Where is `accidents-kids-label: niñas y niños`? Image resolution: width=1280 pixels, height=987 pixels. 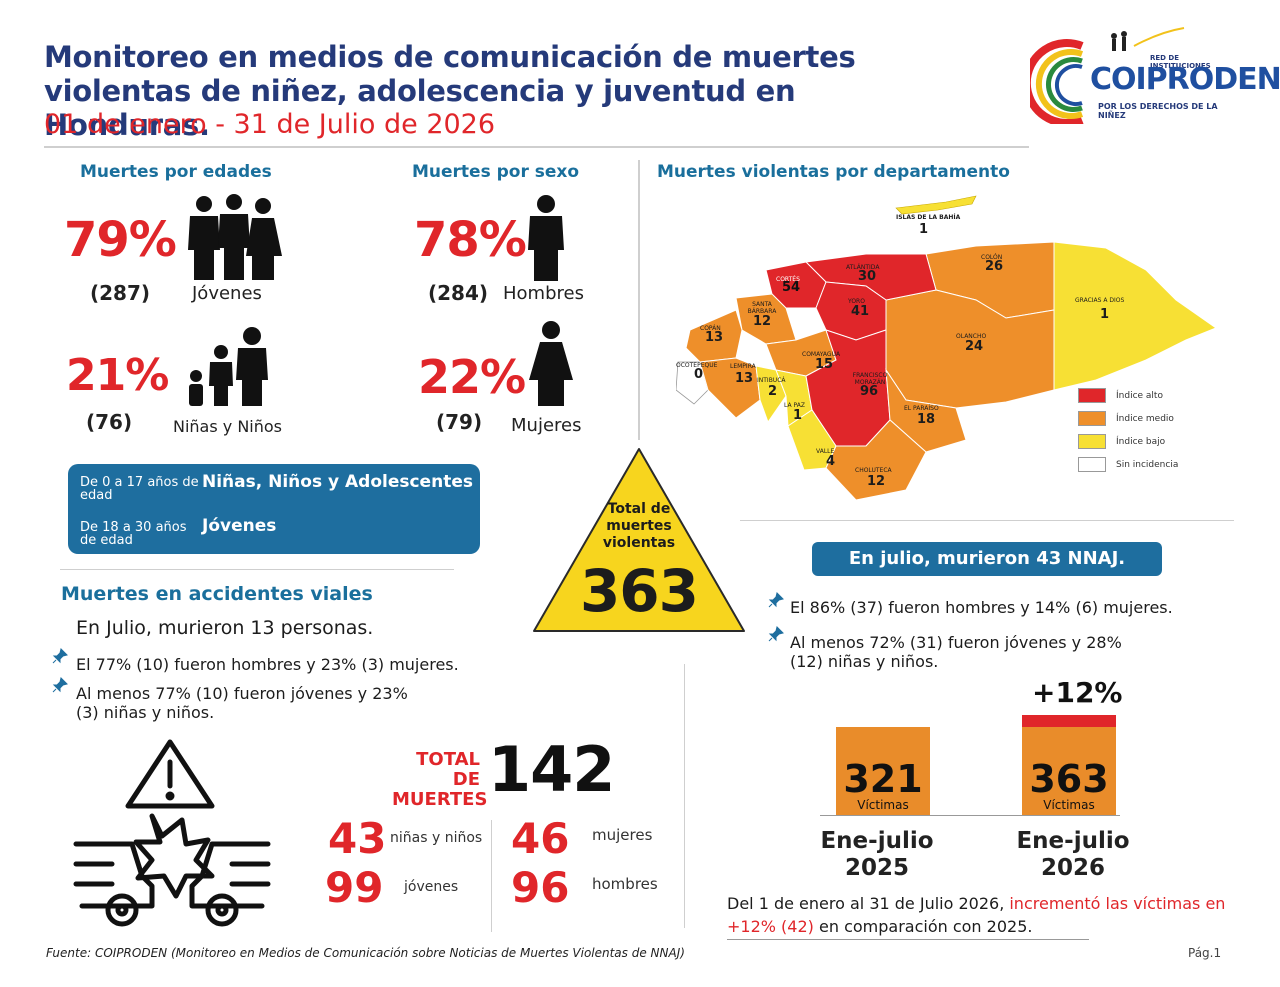
accidents-kids-label: niñas y niños is located at coordinates (436, 838).